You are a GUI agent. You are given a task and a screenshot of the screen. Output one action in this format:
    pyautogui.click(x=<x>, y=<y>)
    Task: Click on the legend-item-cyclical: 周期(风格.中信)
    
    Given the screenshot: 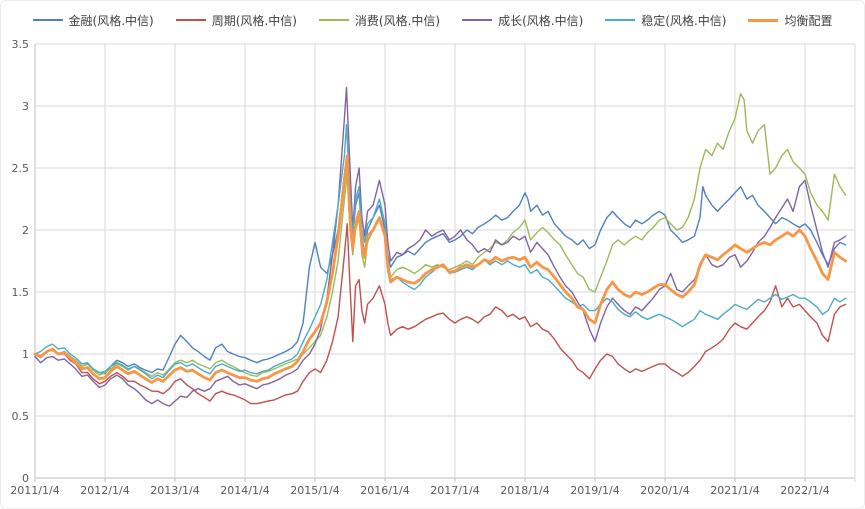 What is the action you would take?
    pyautogui.click(x=236, y=20)
    